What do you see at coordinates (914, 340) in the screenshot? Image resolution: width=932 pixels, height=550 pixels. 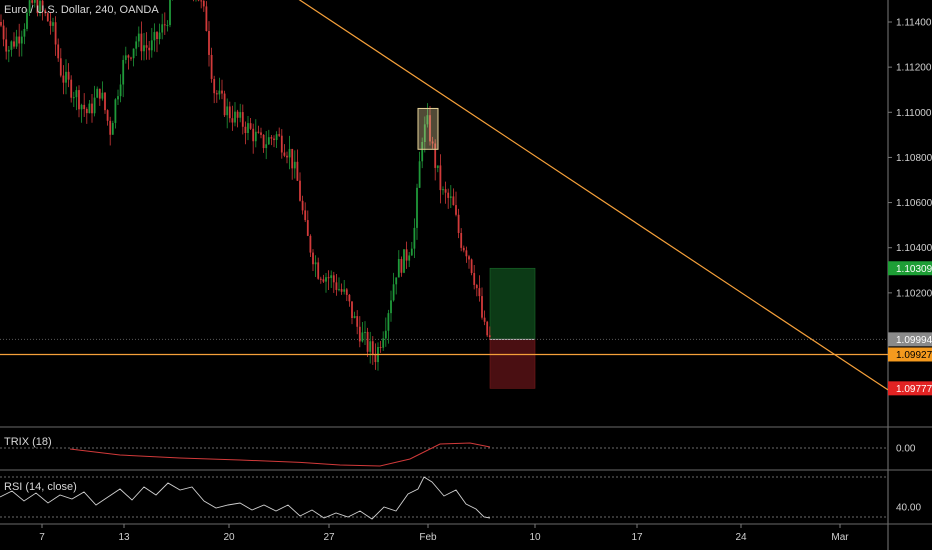 I see `current-price-label: 1.09994` at bounding box center [914, 340].